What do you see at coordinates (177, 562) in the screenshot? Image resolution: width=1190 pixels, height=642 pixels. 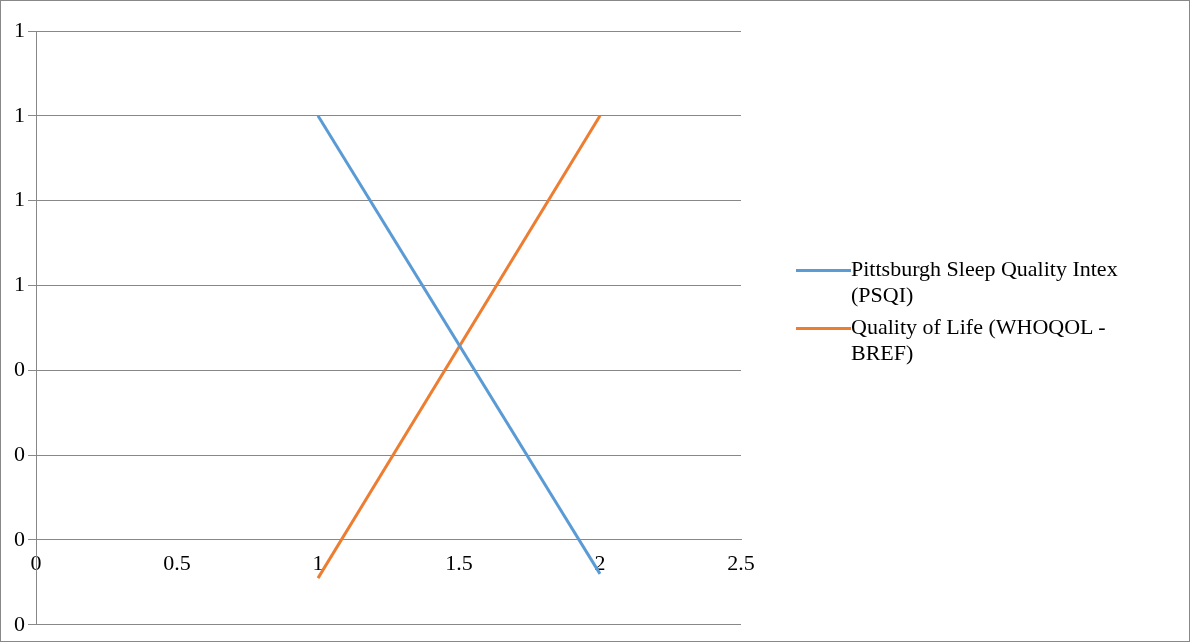 I see `x-tick-label: 0.5` at bounding box center [177, 562].